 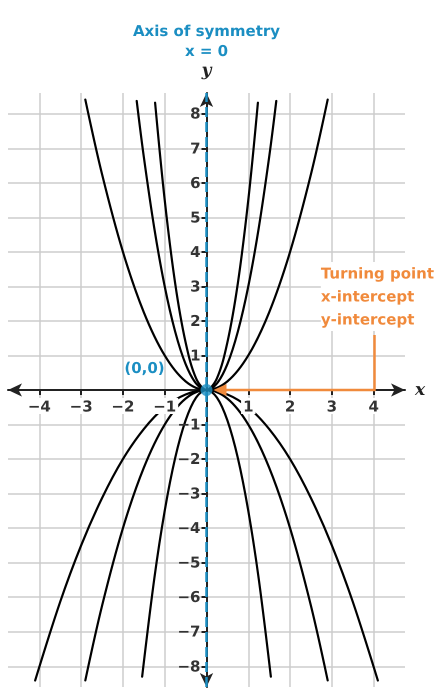 I want to click on x-tick-label: −4, so click(x=39, y=407).